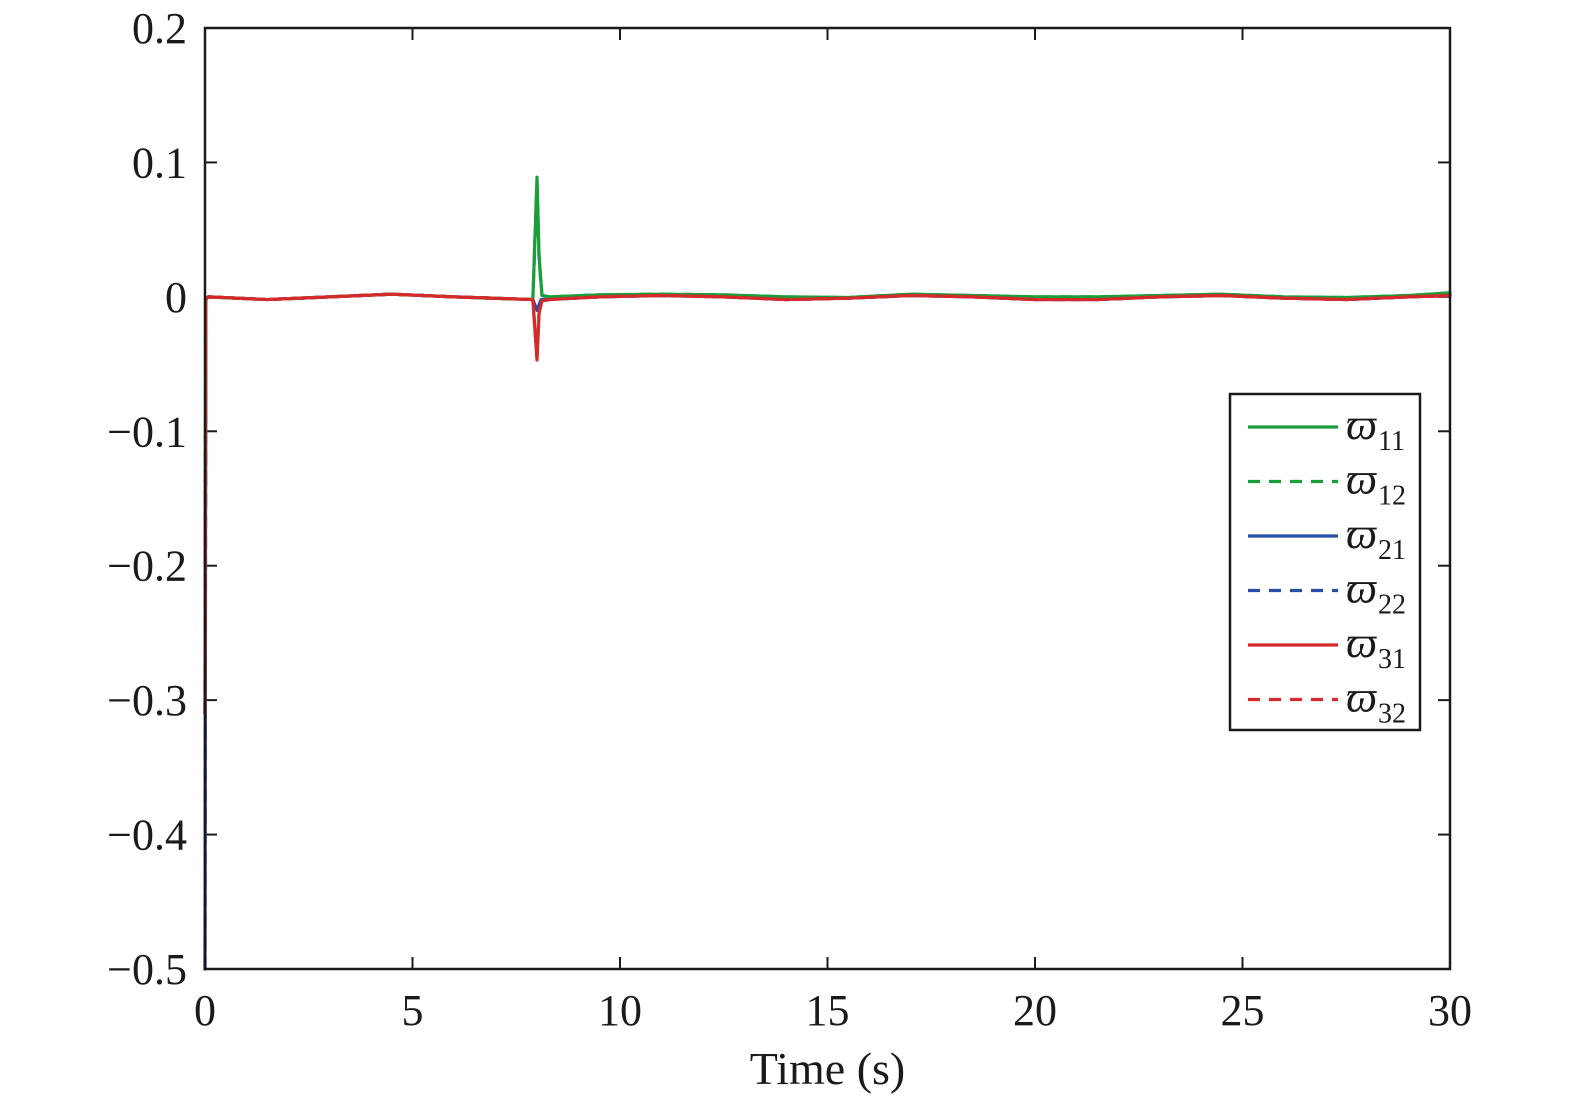 This screenshot has width=1575, height=1104. What do you see at coordinates (159, 162) in the screenshot?
I see `y-tick-label: 0.1` at bounding box center [159, 162].